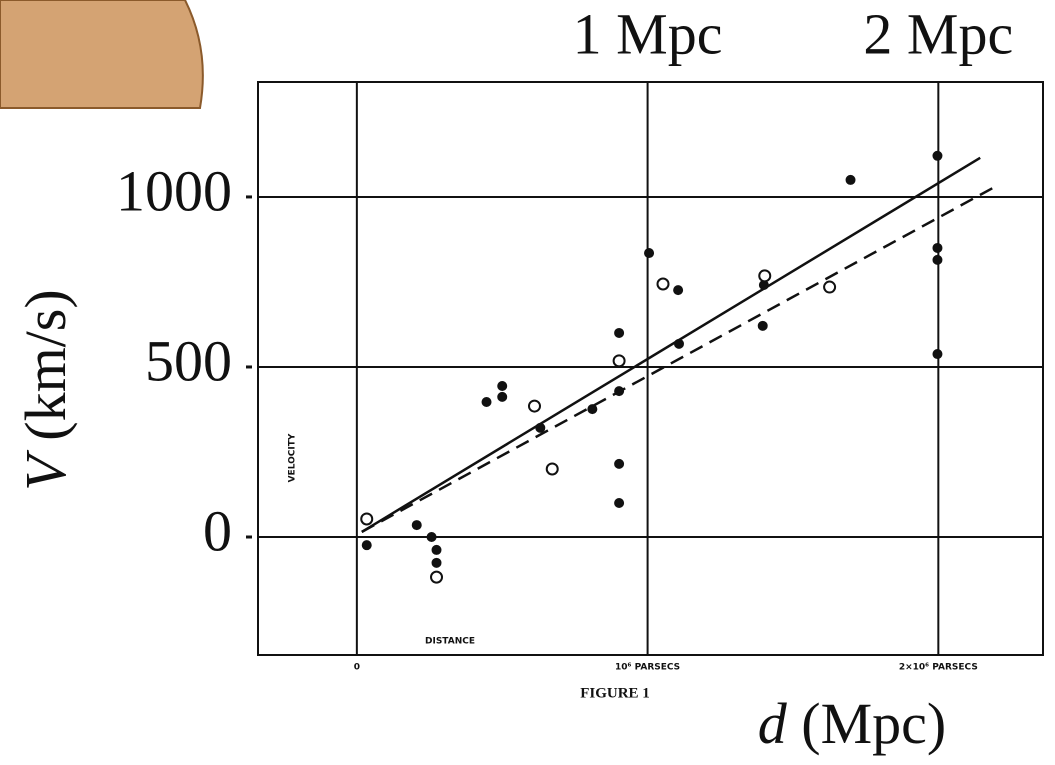 The width and height of the screenshot is (1055, 765). What do you see at coordinates (188, 360) in the screenshot?
I see `y-tick-label: 500` at bounding box center [188, 360].